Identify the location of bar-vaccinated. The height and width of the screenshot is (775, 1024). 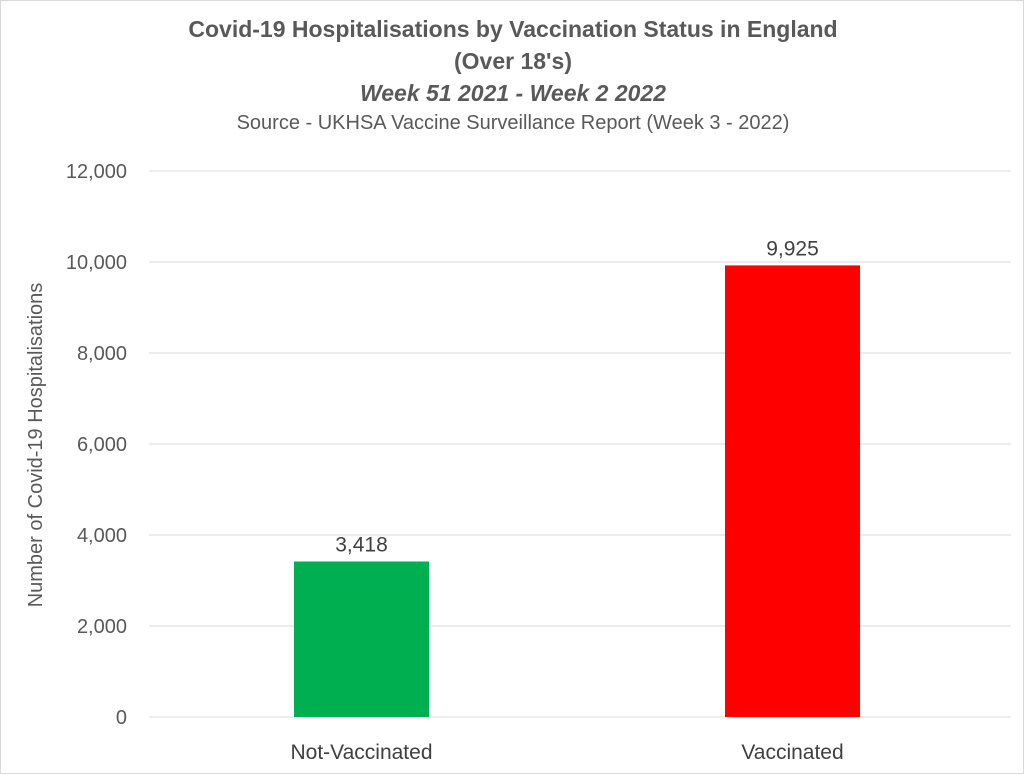
(792, 491).